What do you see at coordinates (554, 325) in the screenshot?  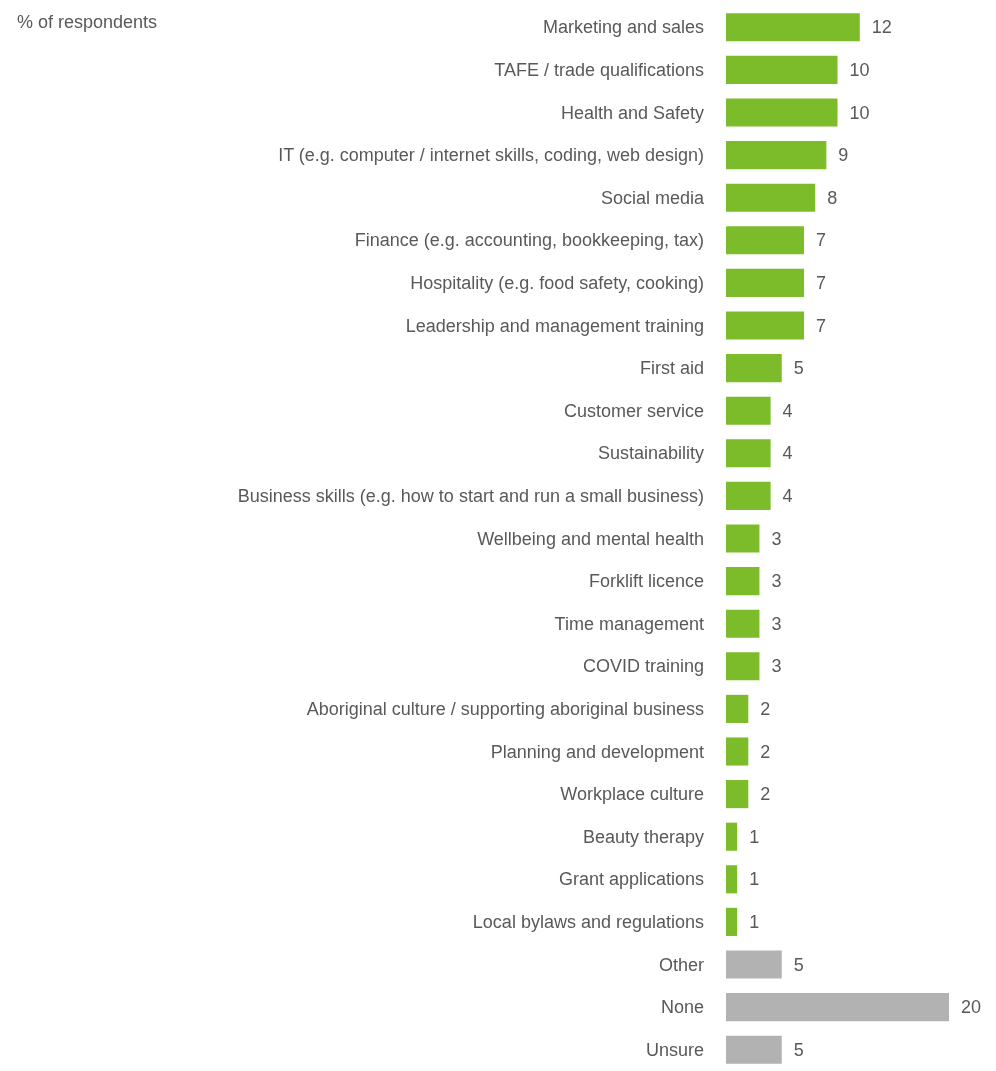 I see `y-tick-label: Leadership and management training` at bounding box center [554, 325].